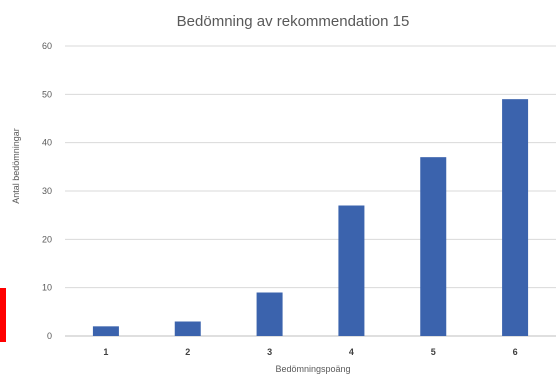  I want to click on x-tick-label: 2, so click(187, 352).